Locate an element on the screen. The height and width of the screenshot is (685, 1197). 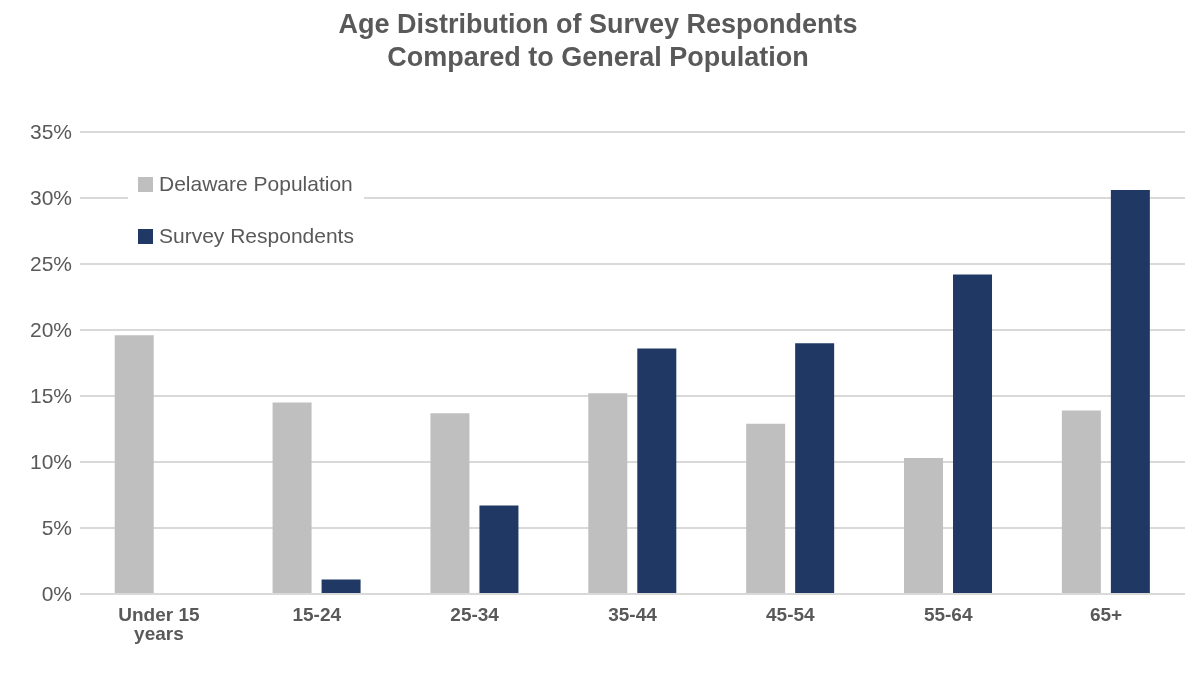
x-tick-label: 65+ is located at coordinates (1106, 615).